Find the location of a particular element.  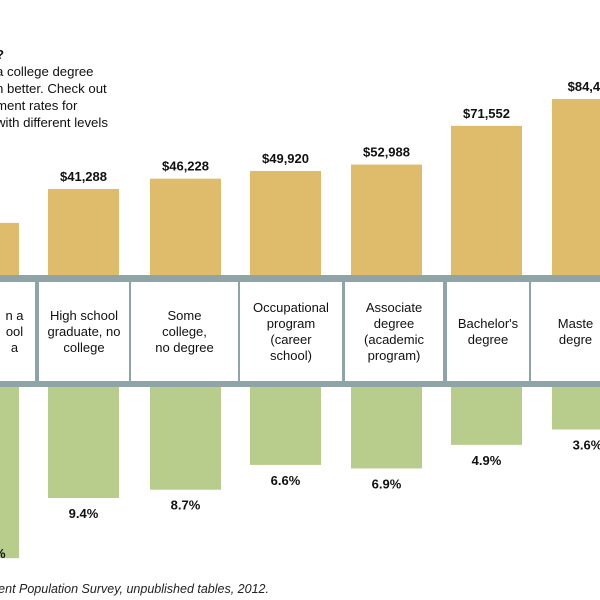

category-label: High school is located at coordinates (84, 315).